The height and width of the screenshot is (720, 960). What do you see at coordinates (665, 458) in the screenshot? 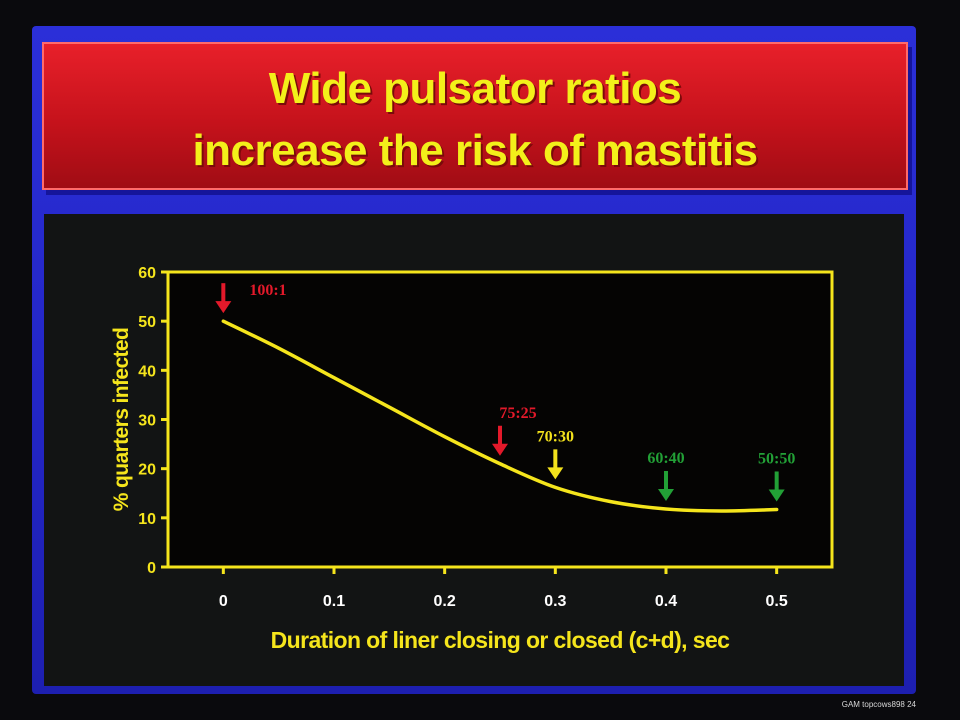
I see `annotation-label: 60:40` at bounding box center [665, 458].